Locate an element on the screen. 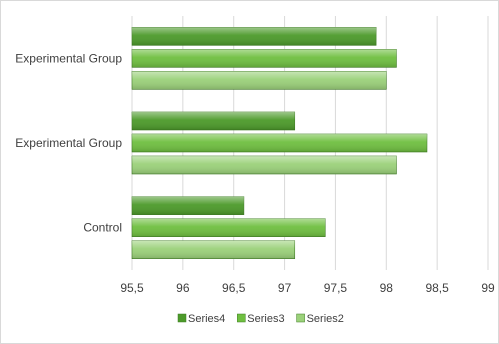  x-tick-label: 95,5 is located at coordinates (132, 288).